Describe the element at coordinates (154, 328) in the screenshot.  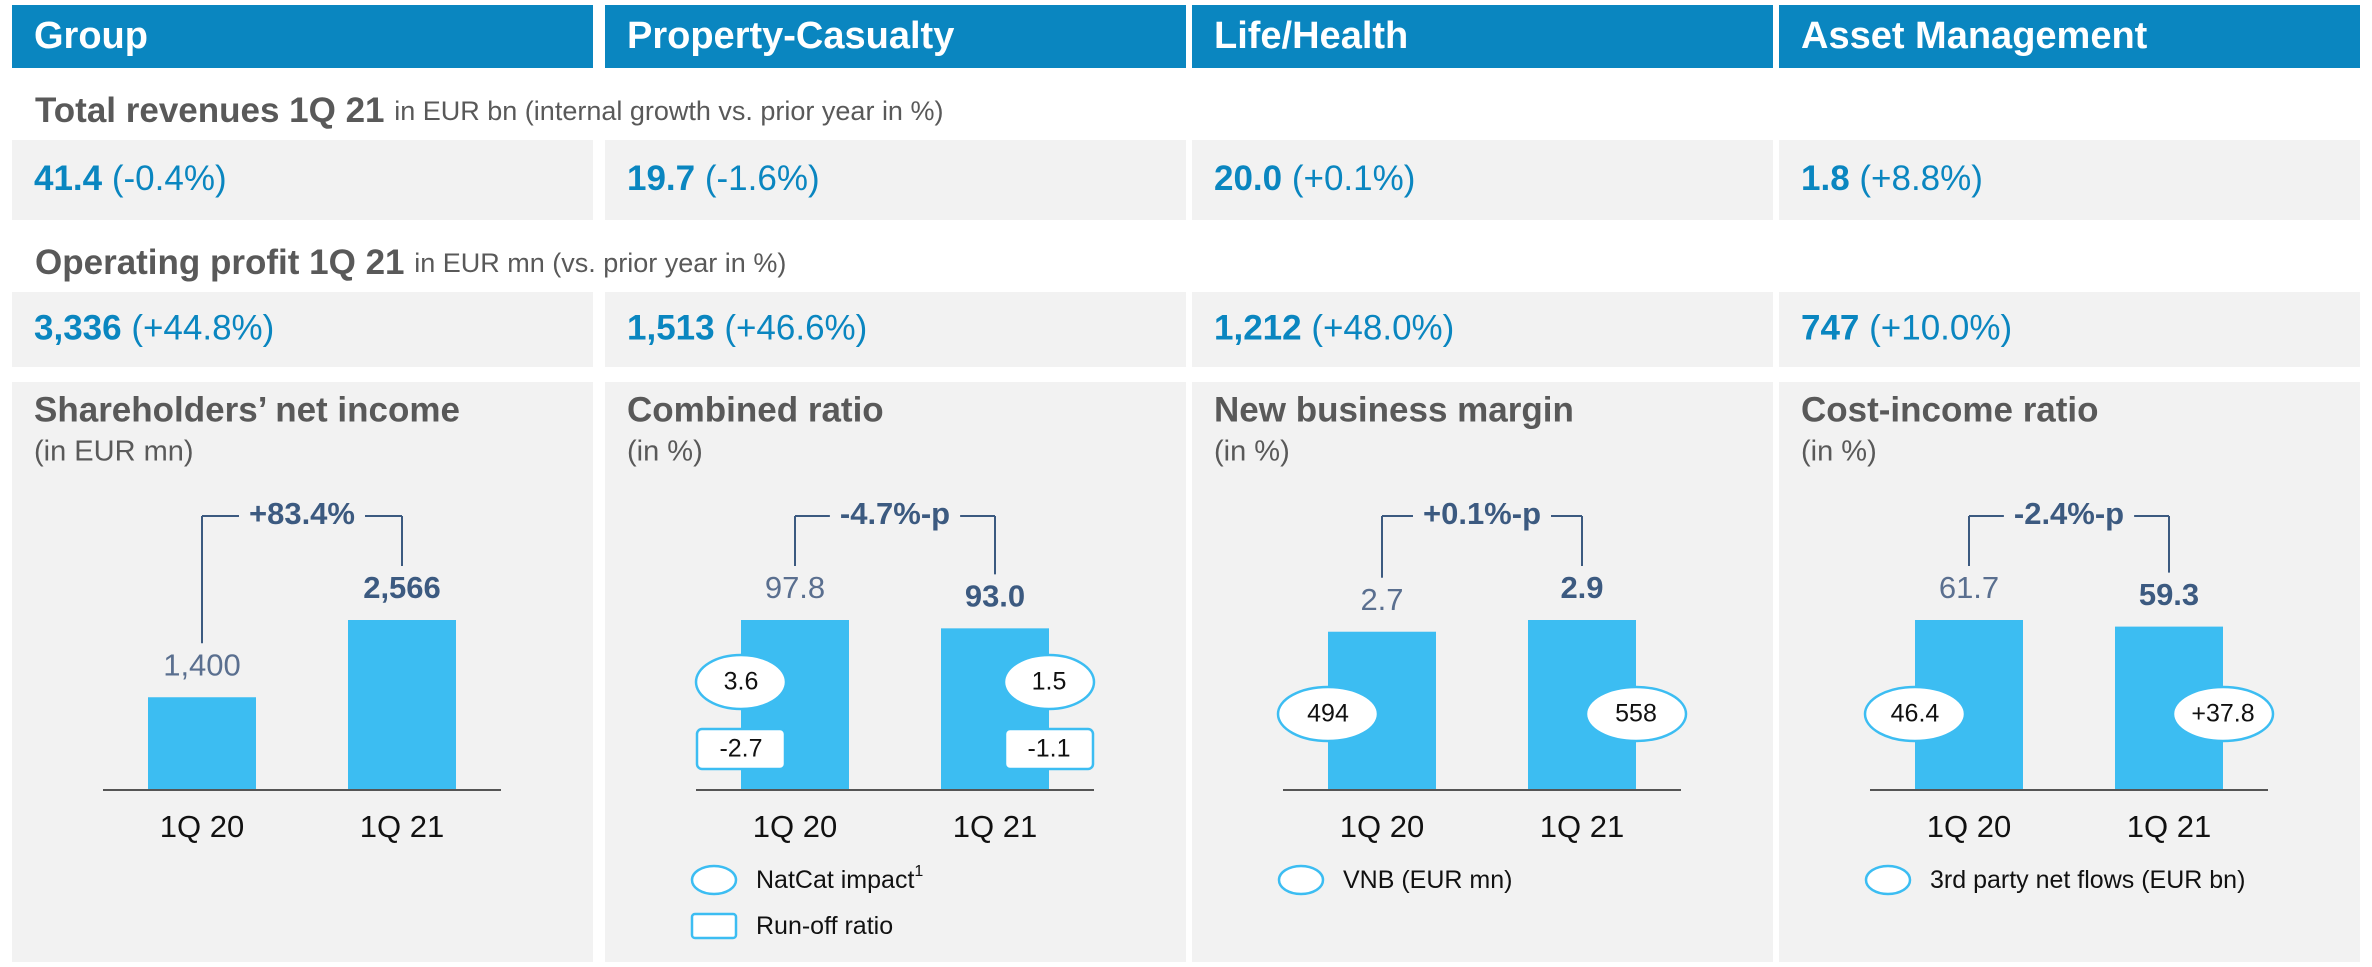
I see `kpi-value: 3,336 (+44.8%)` at that location.